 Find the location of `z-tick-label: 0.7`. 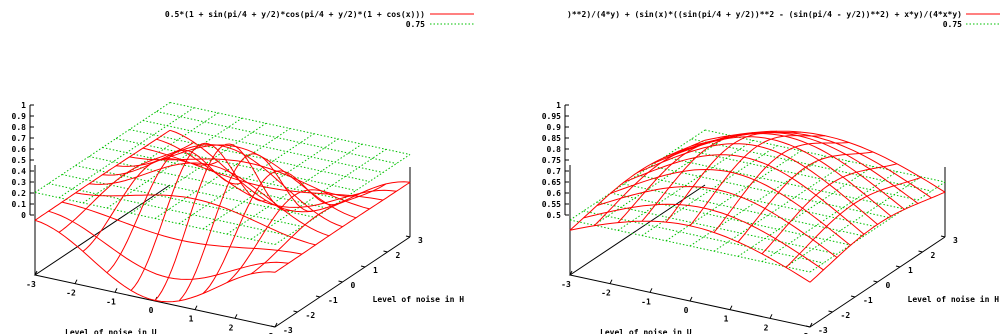

z-tick-label: 0.7 is located at coordinates (19, 138).